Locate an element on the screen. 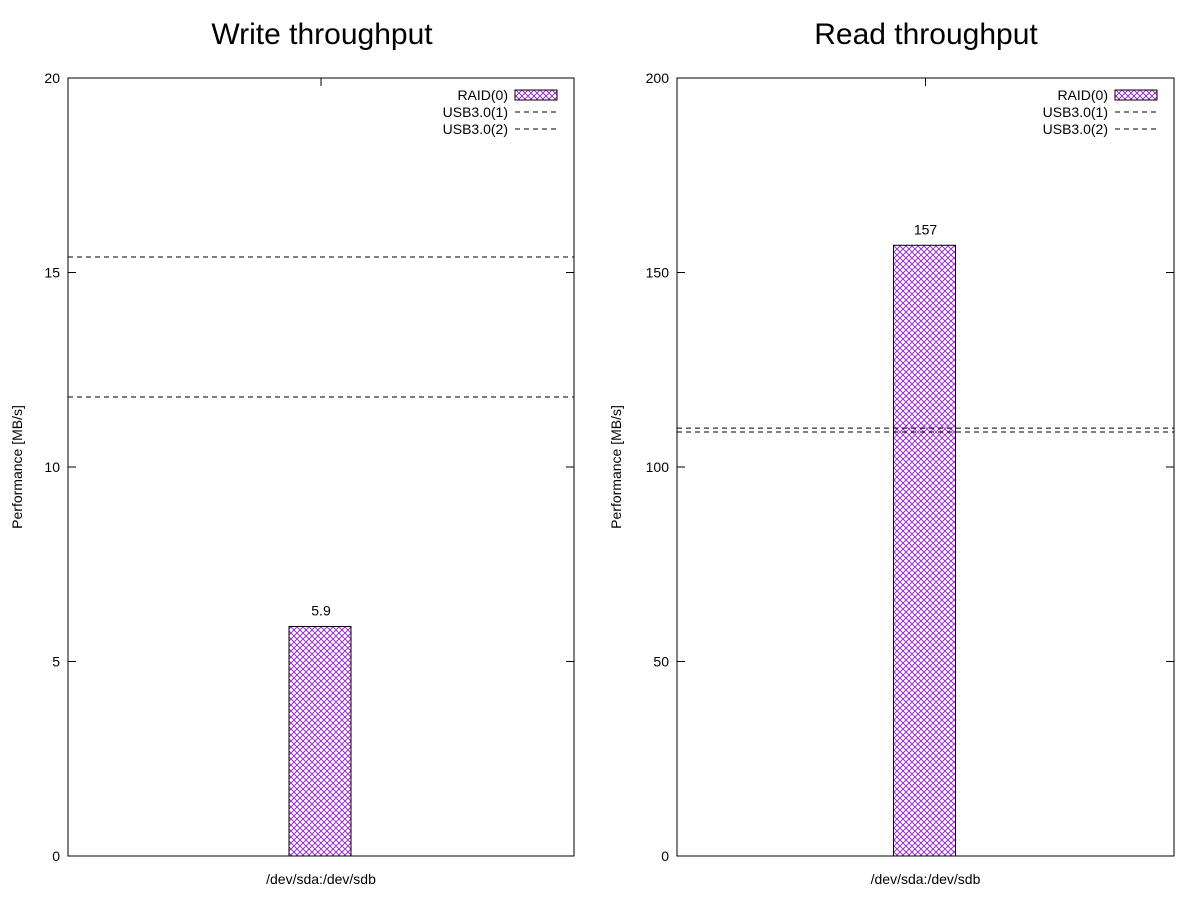 This screenshot has width=1200, height=905. y-tick-label: 10 is located at coordinates (52, 467).